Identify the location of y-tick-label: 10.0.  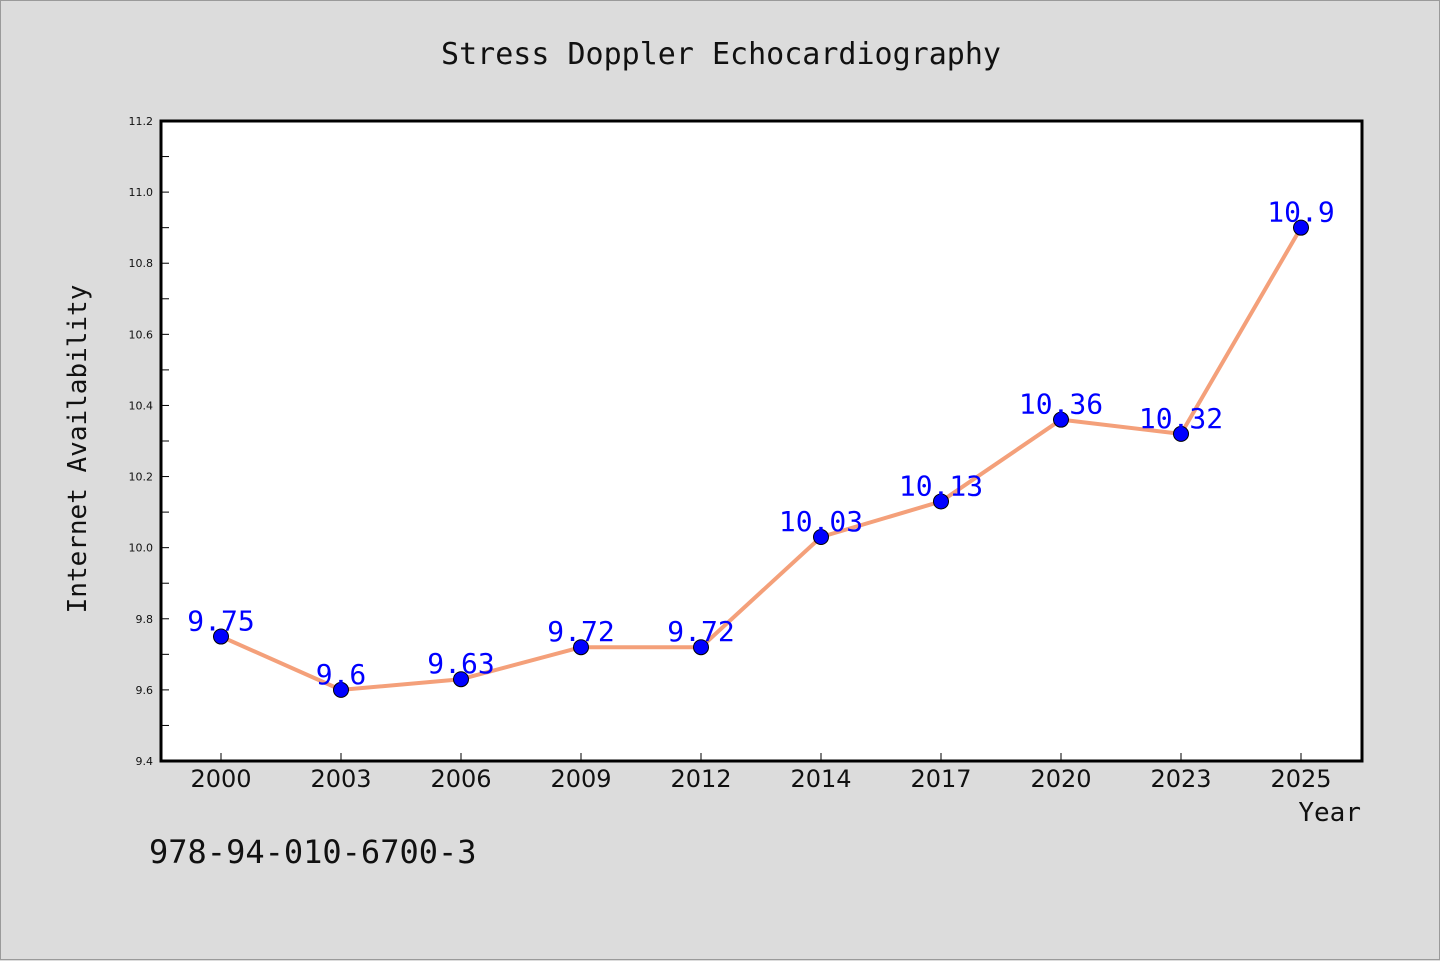
(141, 548).